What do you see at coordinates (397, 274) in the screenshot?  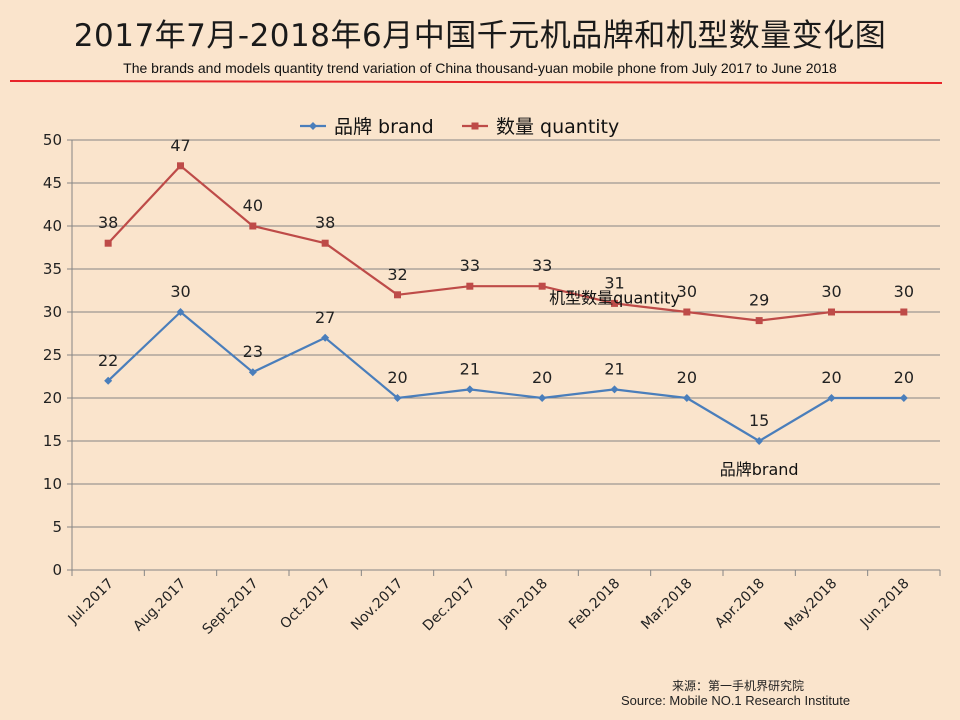 I see `data-label-quantity: 32` at bounding box center [397, 274].